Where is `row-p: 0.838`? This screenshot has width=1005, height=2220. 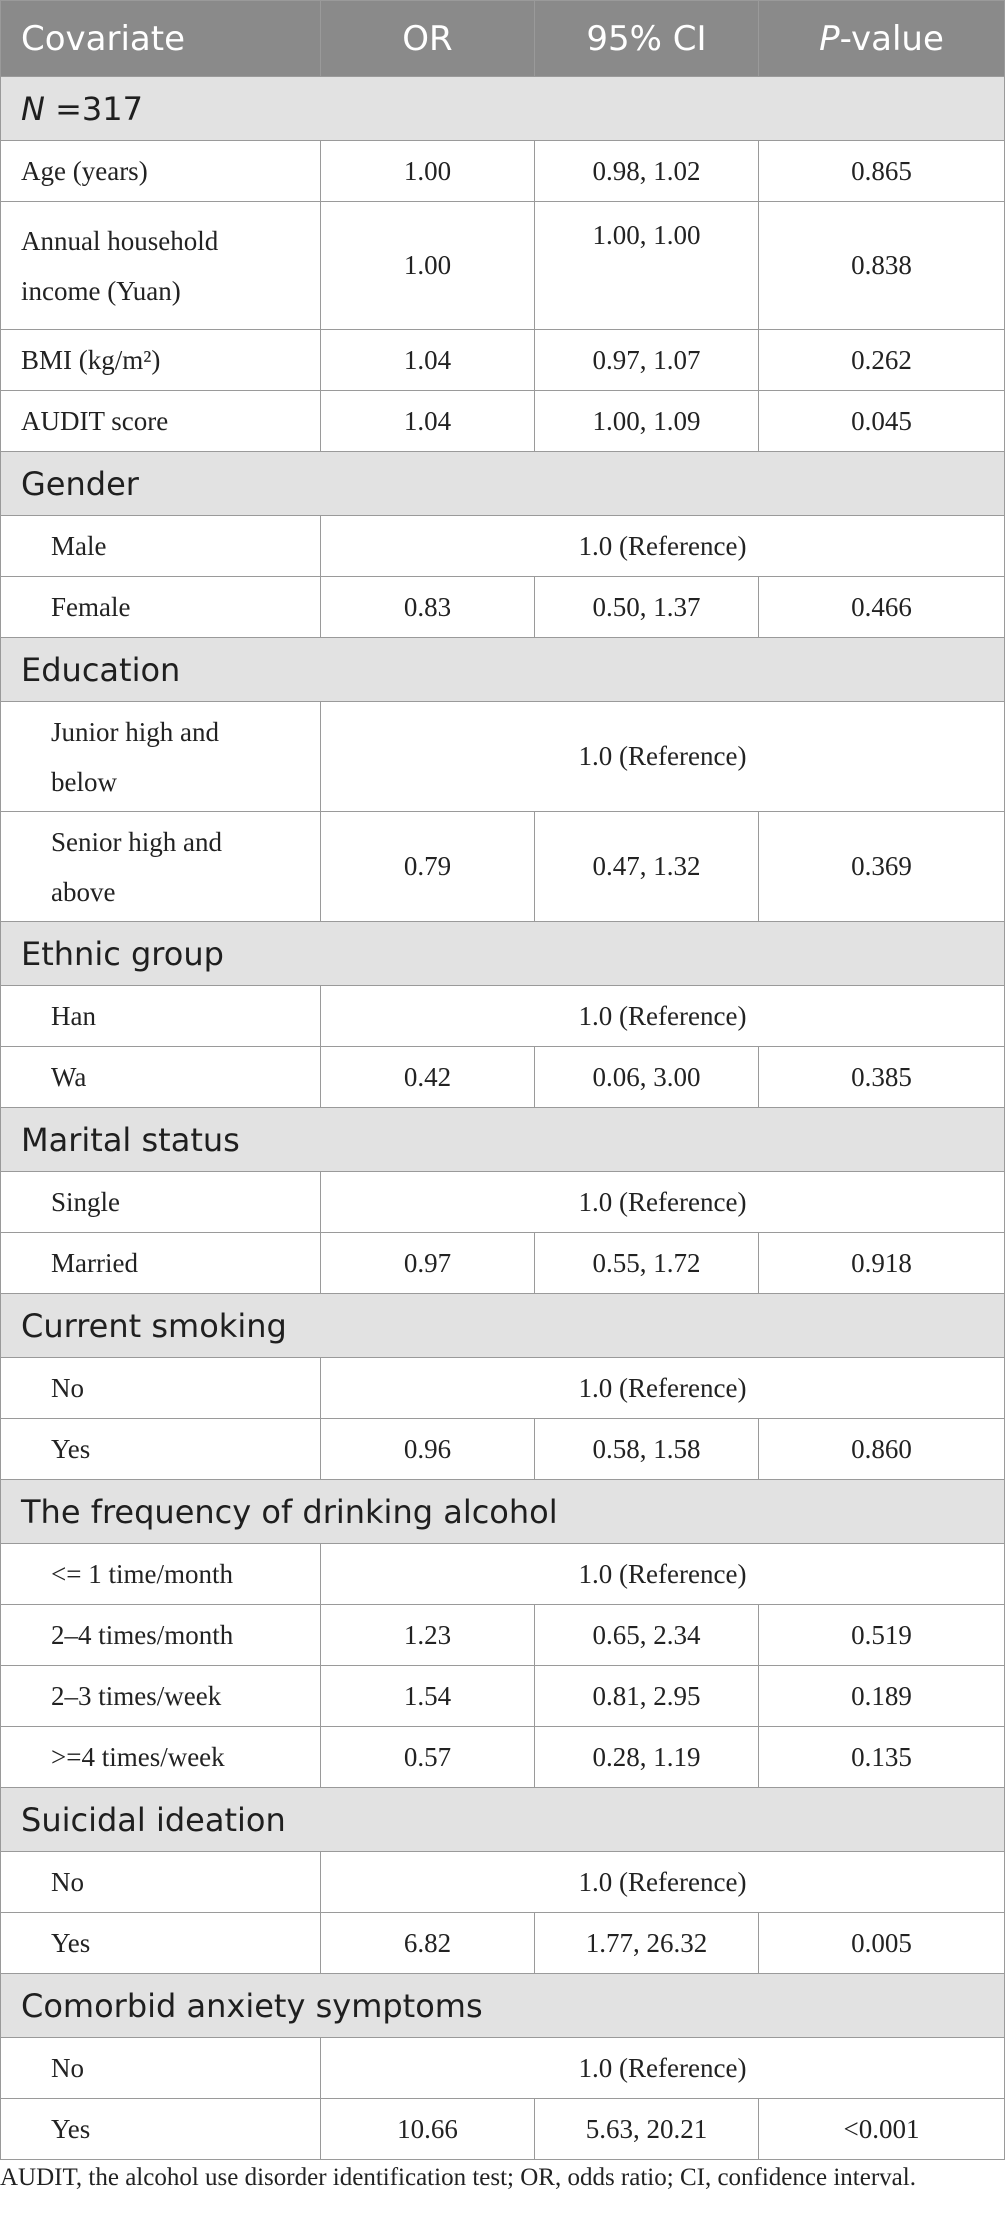 row-p: 0.838 is located at coordinates (881, 265).